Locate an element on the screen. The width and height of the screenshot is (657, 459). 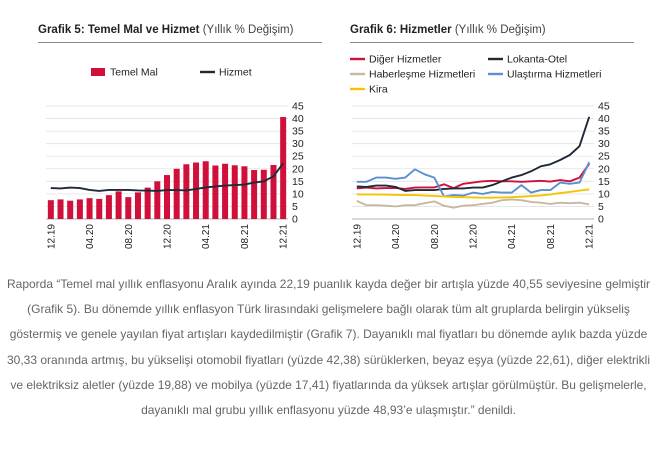
chart6-xtick-label: 04.21 is located at coordinates (512, 236).